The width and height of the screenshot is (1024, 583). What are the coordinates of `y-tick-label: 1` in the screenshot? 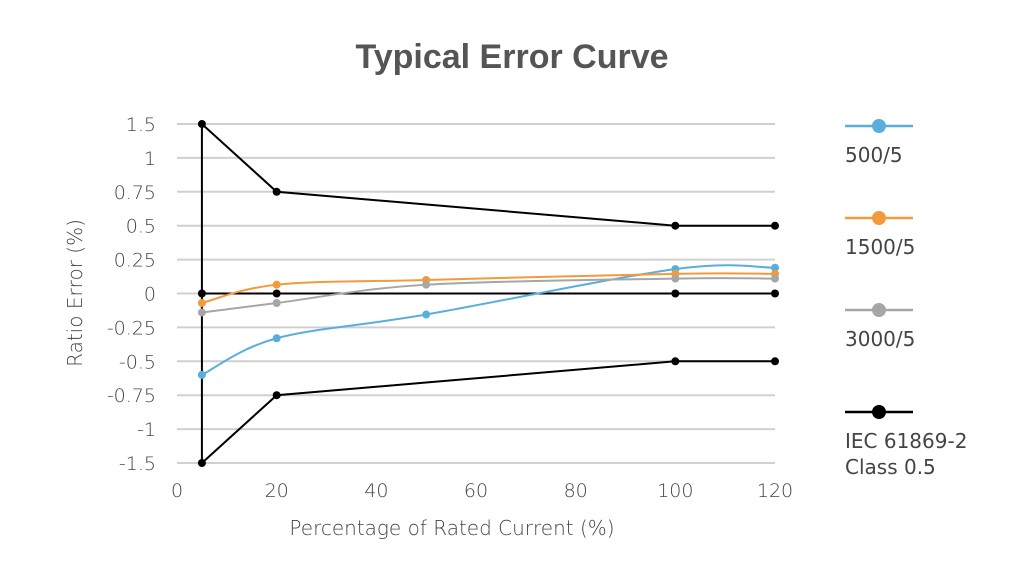 It's located at (150, 159).